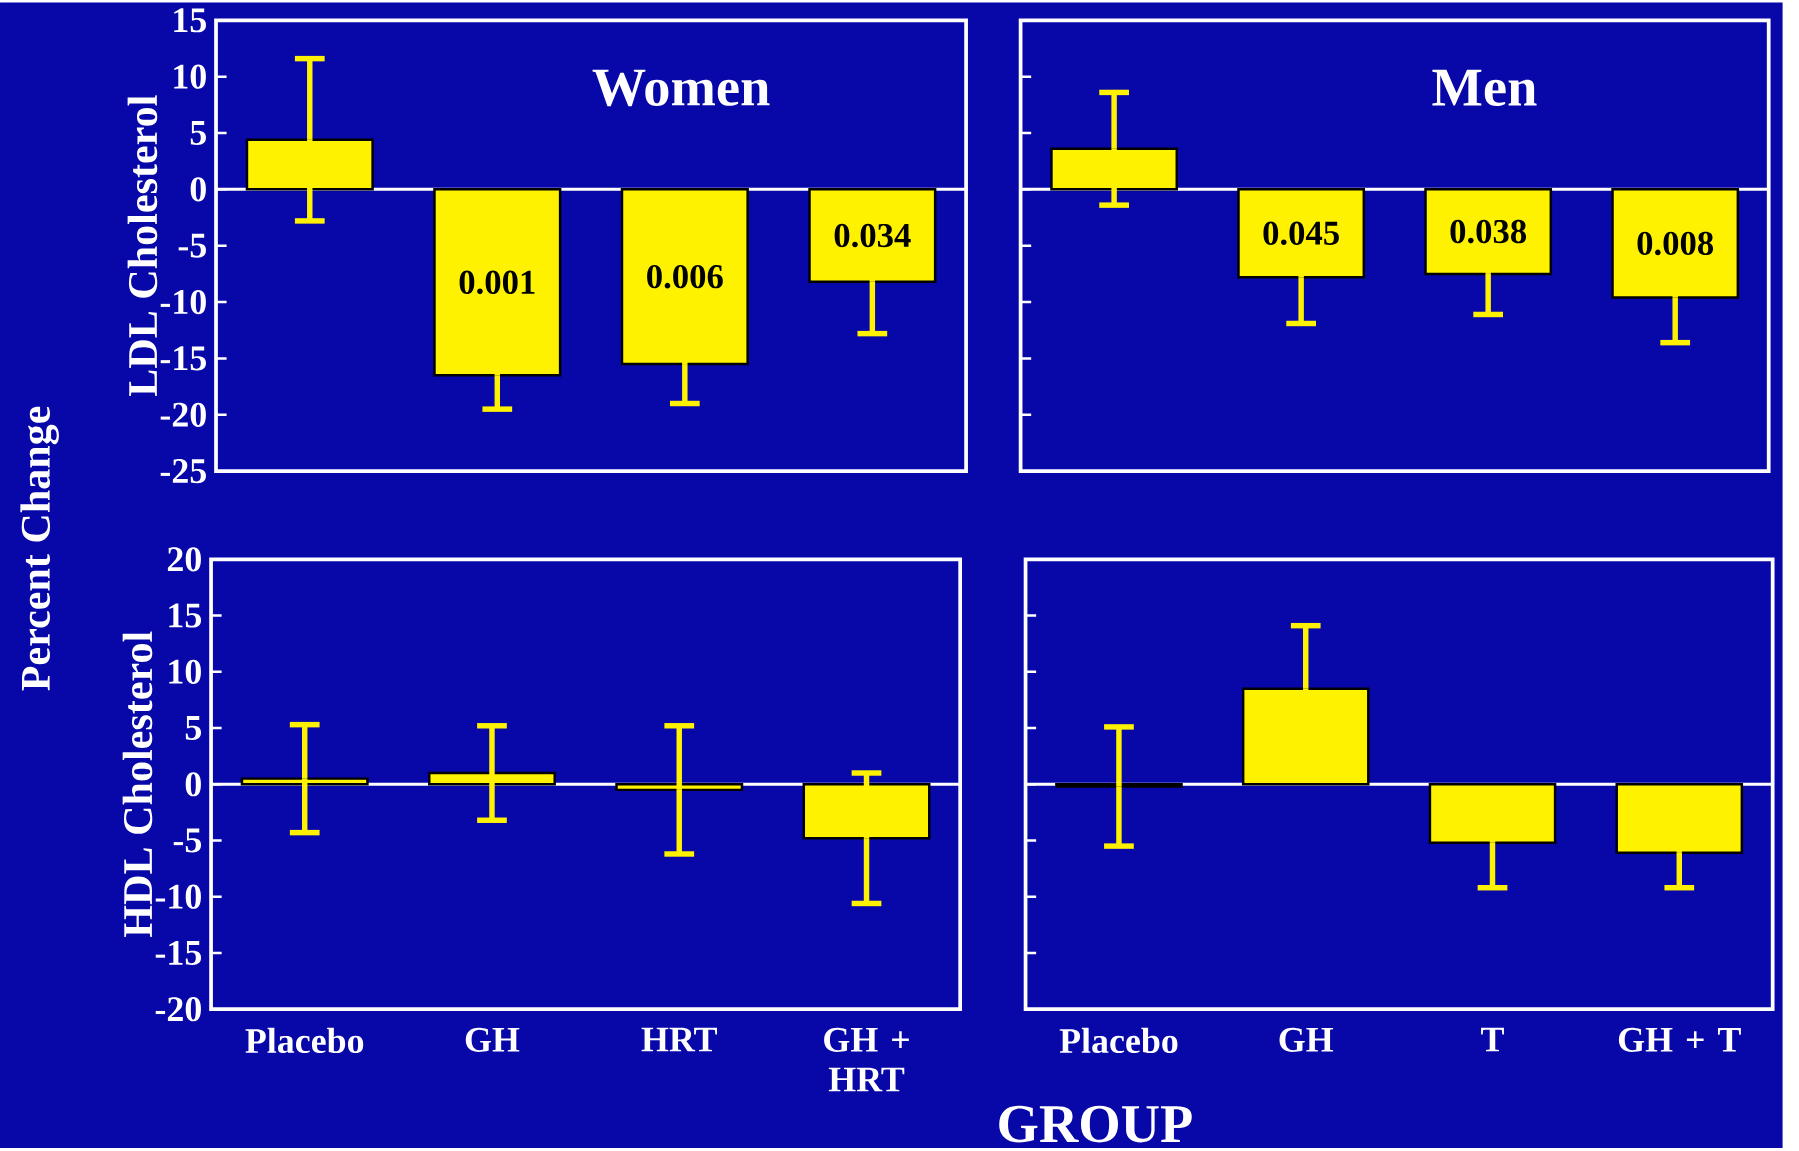  I want to click on annotation: 0.008, so click(1675, 243).